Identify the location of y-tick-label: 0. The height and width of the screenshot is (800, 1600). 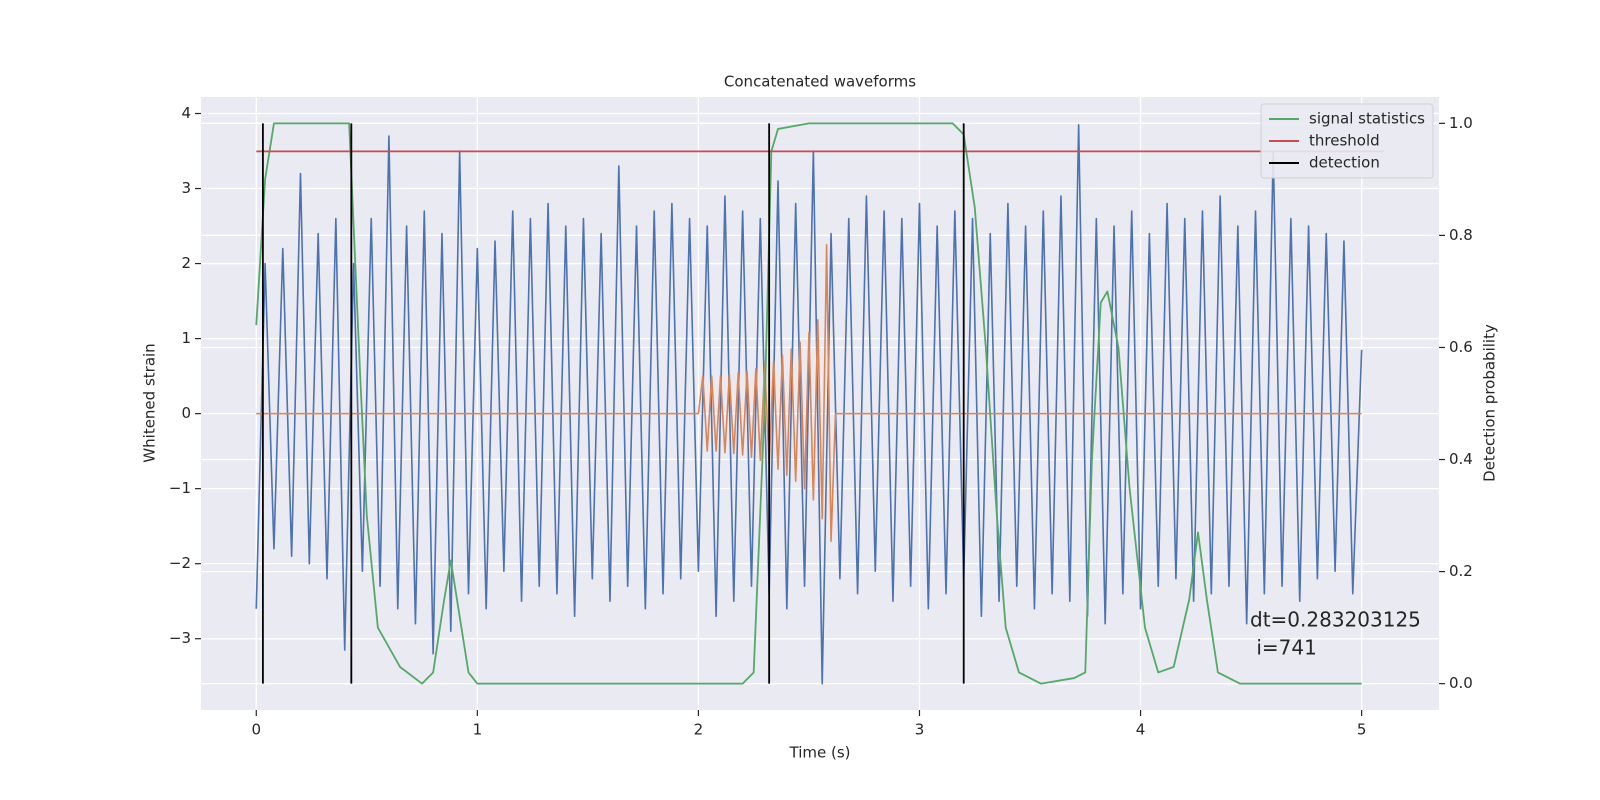
(186, 413).